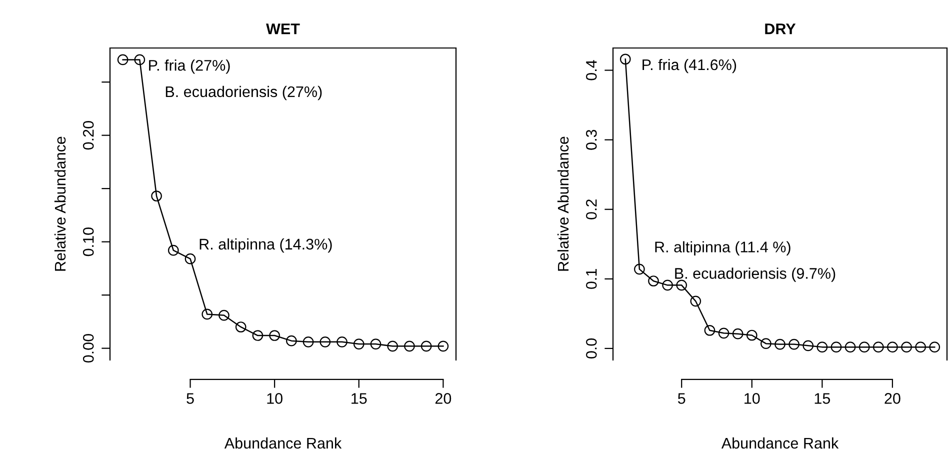 Image resolution: width=951 pixels, height=450 pixels. What do you see at coordinates (283, 29) in the screenshot?
I see `chart-title: WET` at bounding box center [283, 29].